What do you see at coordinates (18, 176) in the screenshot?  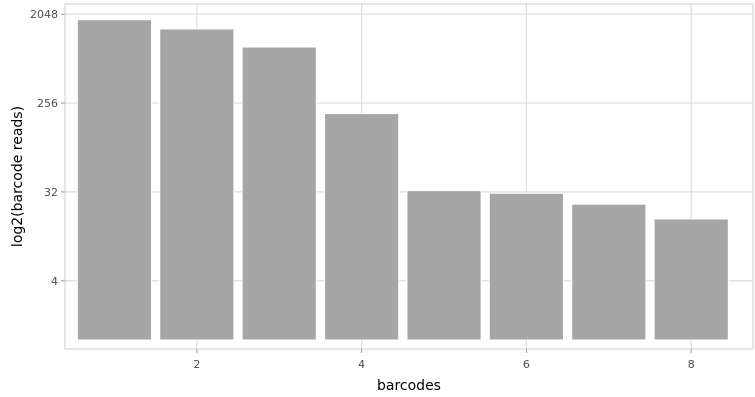 I see `y-axis-title: log2(barcode reads)` at bounding box center [18, 176].